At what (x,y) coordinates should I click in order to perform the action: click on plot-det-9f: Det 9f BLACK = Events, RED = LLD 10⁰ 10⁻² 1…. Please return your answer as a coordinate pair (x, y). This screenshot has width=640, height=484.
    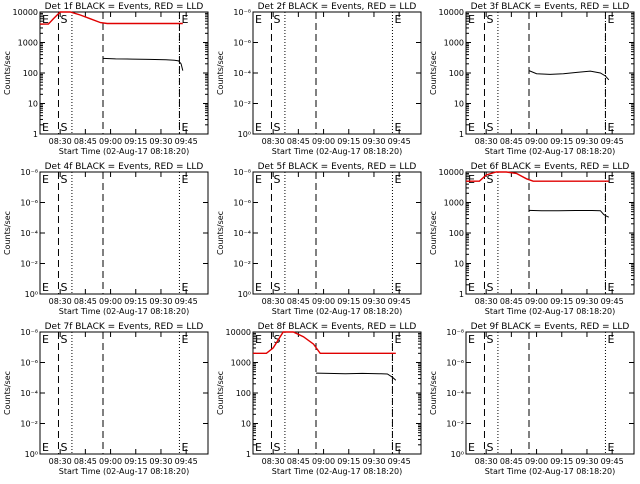
    Looking at the image, I should click on (532, 399).